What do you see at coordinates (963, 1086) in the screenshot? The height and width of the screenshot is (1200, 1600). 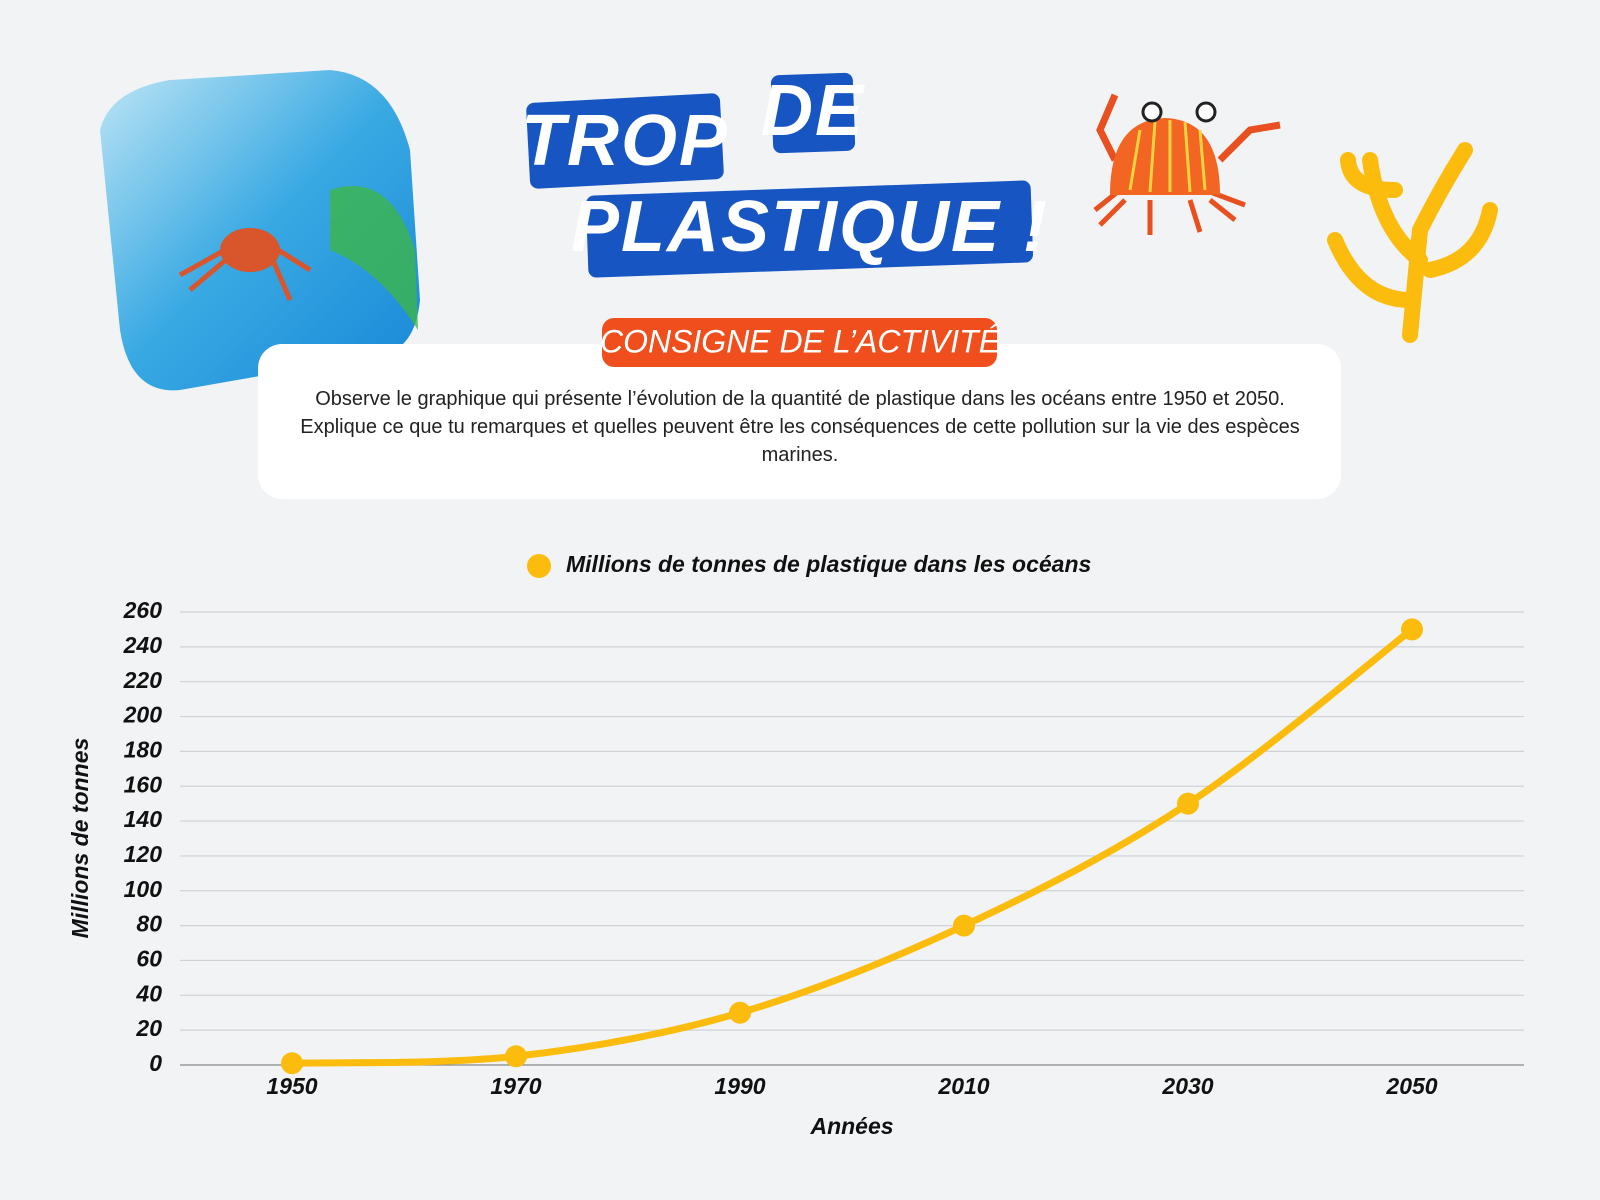 I see `x-tick-label: 2010` at bounding box center [963, 1086].